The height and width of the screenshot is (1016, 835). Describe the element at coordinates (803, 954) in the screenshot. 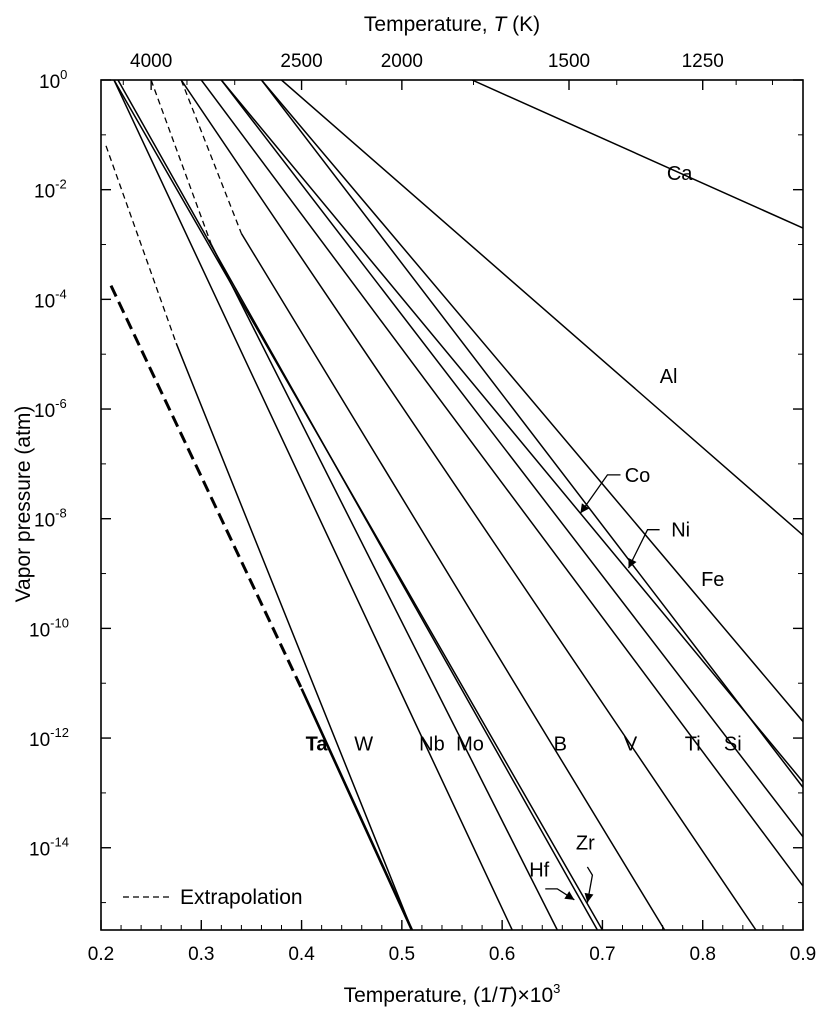

I see `x-tick-label: 0.9` at that location.